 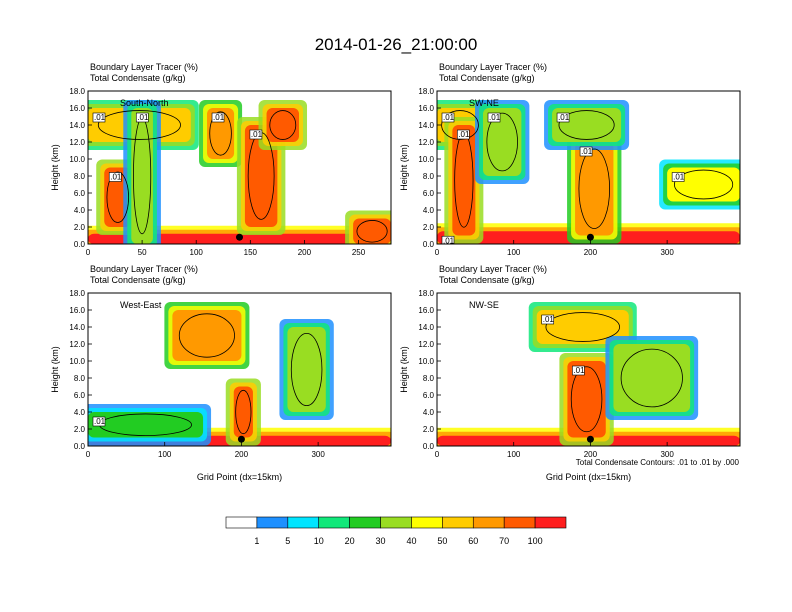 I want to click on panel-name: NW-SE, so click(x=484, y=305).